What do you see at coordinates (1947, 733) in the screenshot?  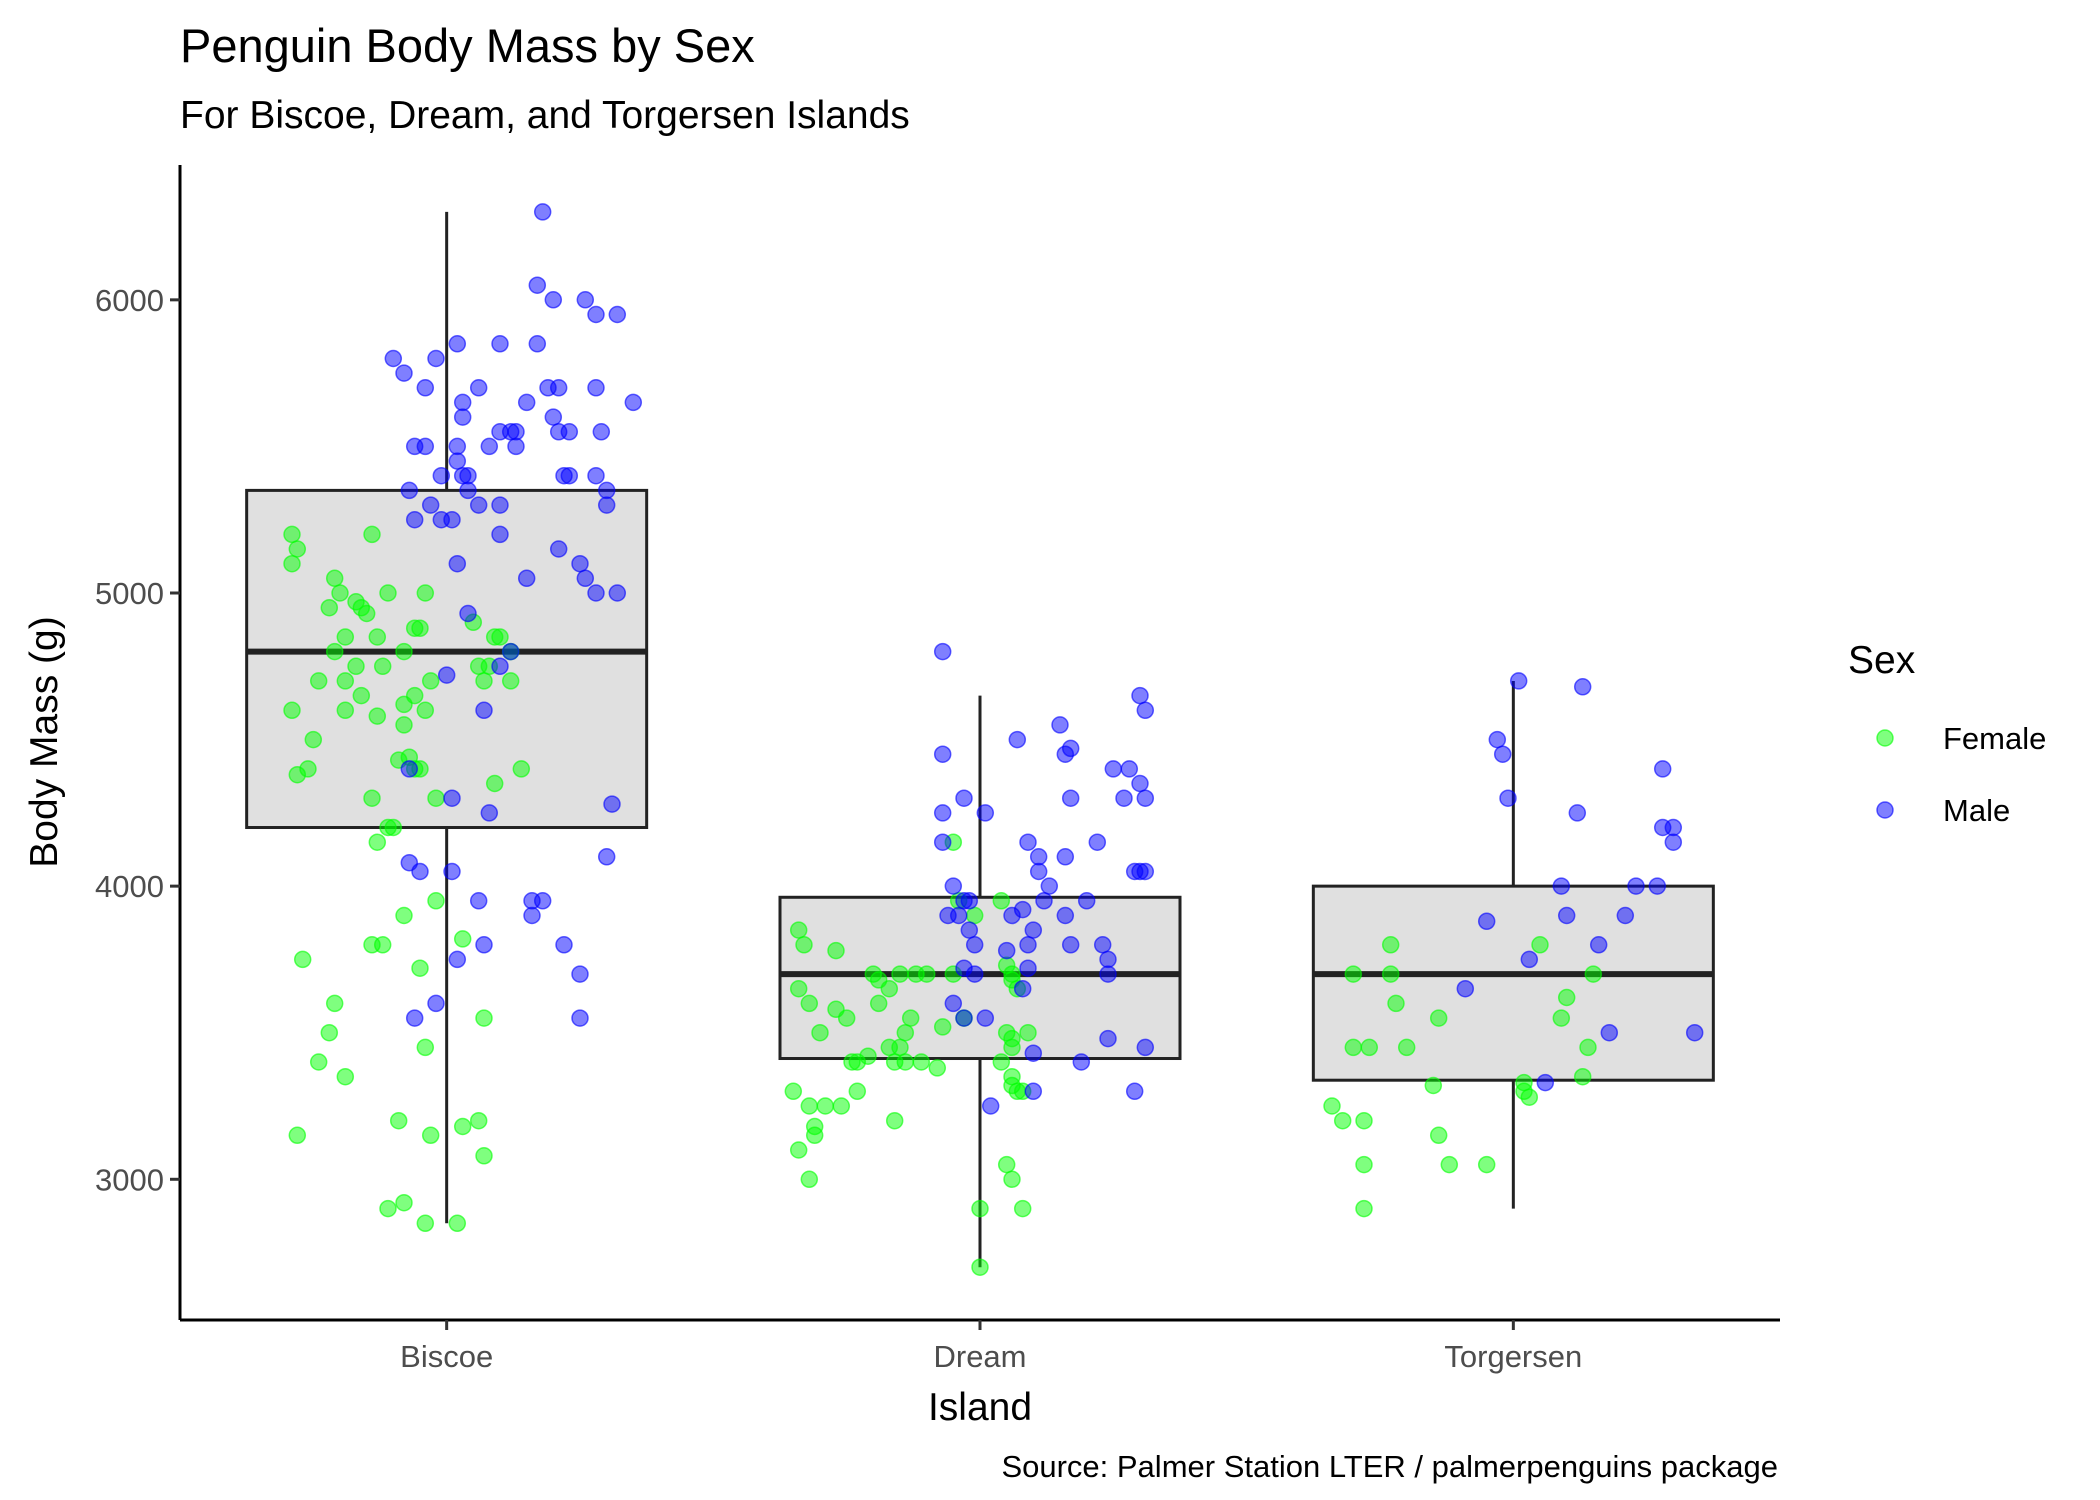 I see `legend: Sex Female Male` at bounding box center [1947, 733].